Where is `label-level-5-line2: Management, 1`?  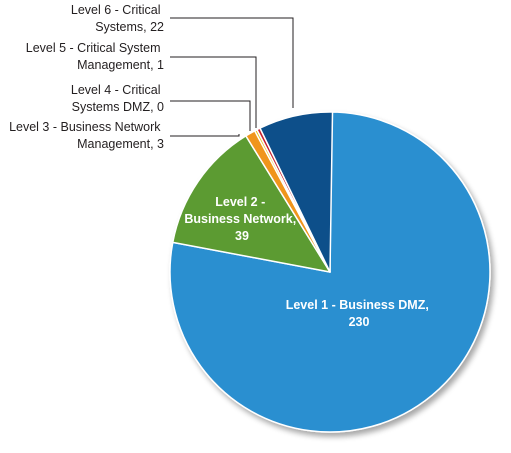 label-level-5-line2: Management, 1 is located at coordinates (120, 65).